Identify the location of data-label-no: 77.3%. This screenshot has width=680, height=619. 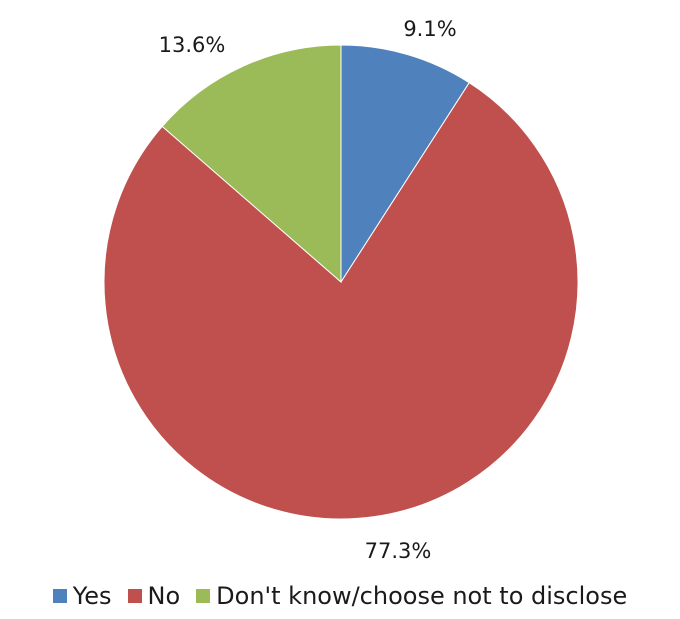
(398, 551).